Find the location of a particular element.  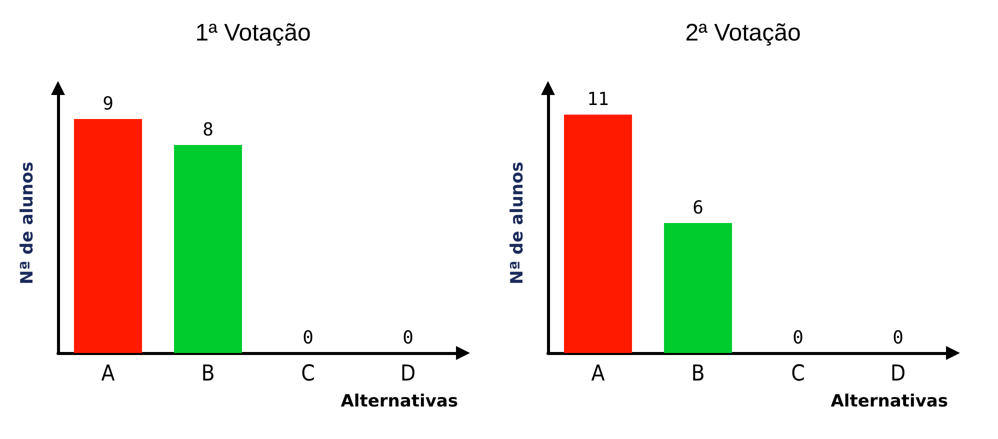

data-label: 9 is located at coordinates (108, 104).